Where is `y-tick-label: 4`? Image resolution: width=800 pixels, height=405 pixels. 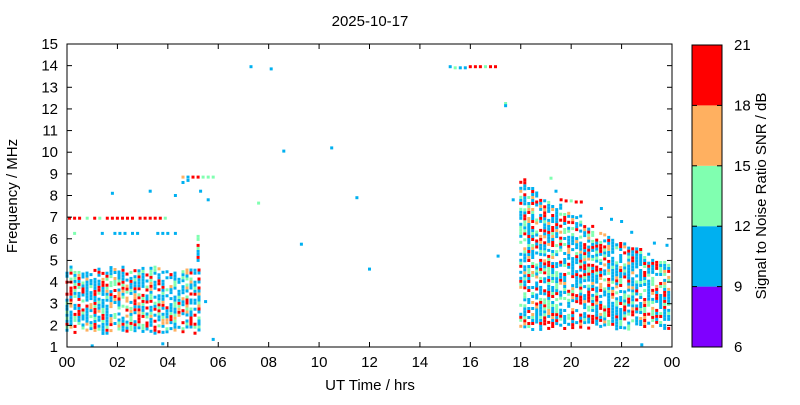
y-tick-label: 4 is located at coordinates (54, 282).